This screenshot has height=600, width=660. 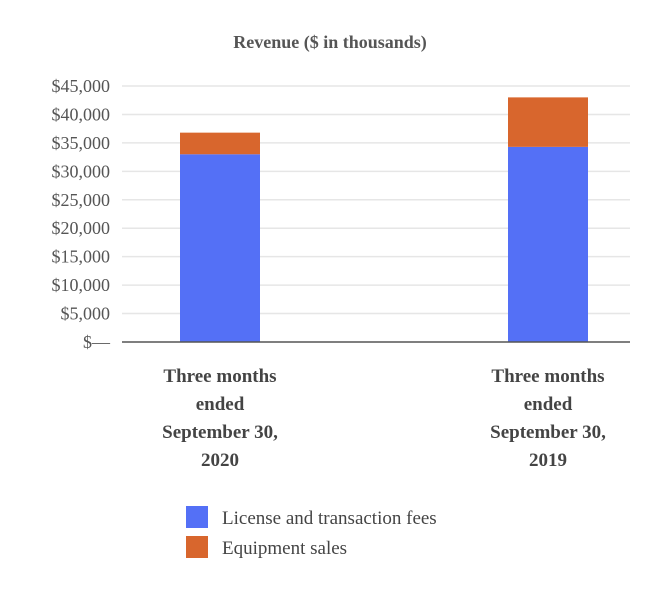 I want to click on y-tick-label: $45,000, so click(x=81, y=86).